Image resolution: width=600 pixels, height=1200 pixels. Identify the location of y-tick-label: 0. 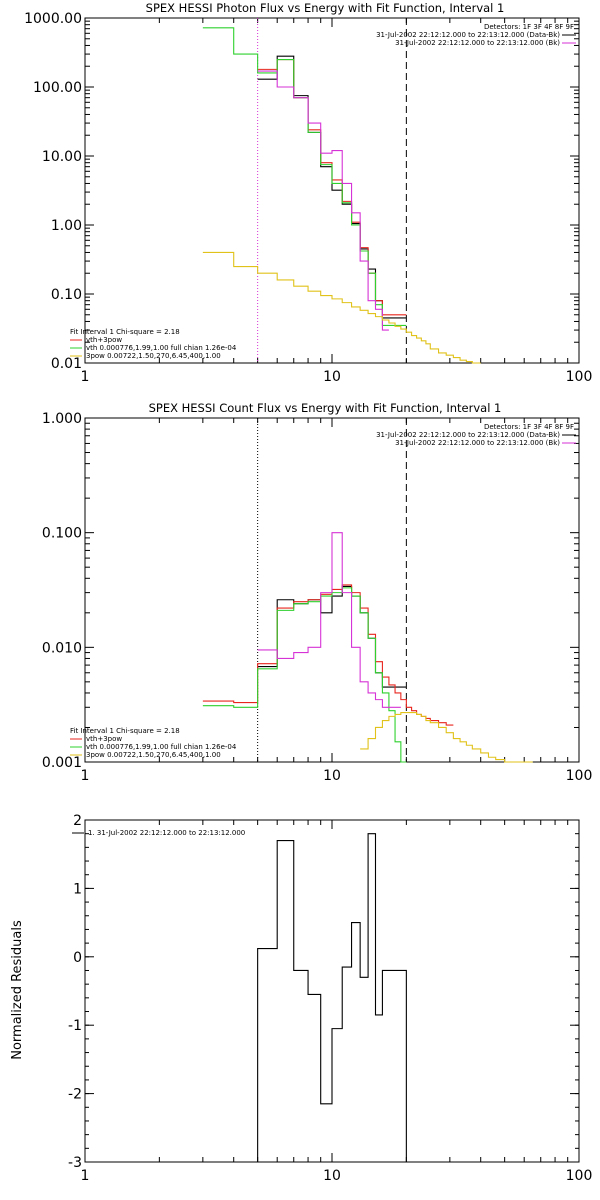
(77, 958).